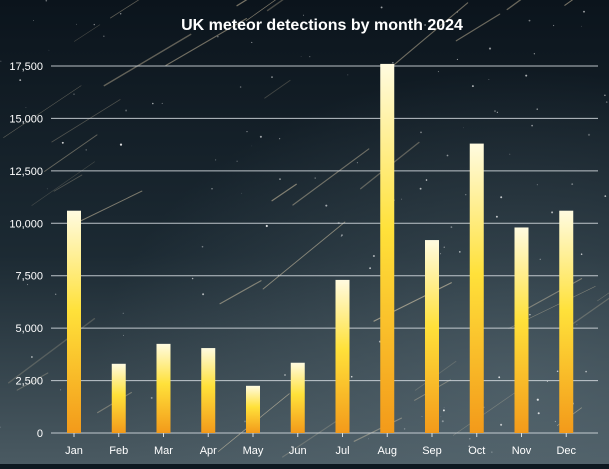  I want to click on x-tick-label: Aug, so click(387, 451).